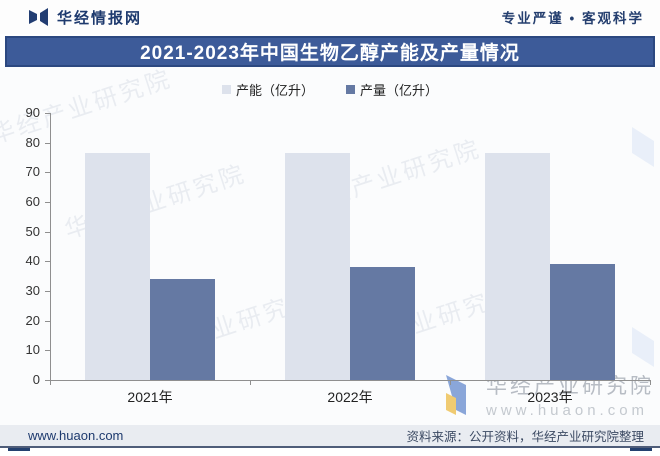 Image resolution: width=660 pixels, height=456 pixels. I want to click on y-axis-label: 20, so click(32, 320).